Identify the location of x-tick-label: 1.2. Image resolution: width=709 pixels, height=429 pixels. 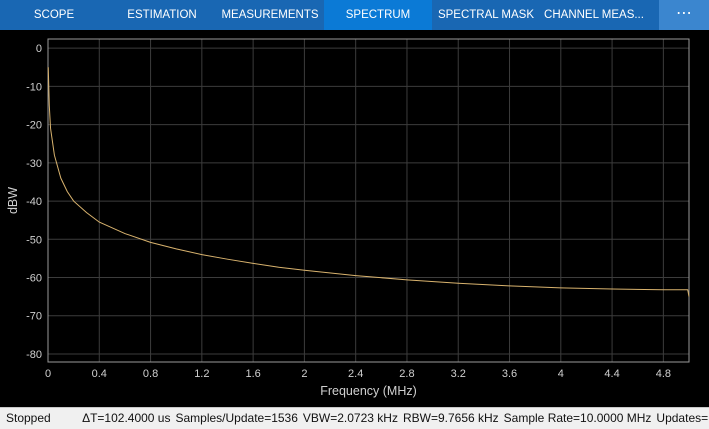
(201, 374).